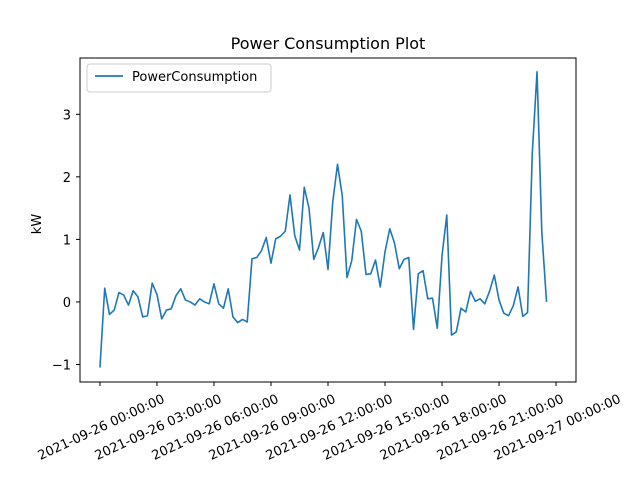 The height and width of the screenshot is (480, 640). What do you see at coordinates (67, 303) in the screenshot?
I see `y-tick-label: 0` at bounding box center [67, 303].